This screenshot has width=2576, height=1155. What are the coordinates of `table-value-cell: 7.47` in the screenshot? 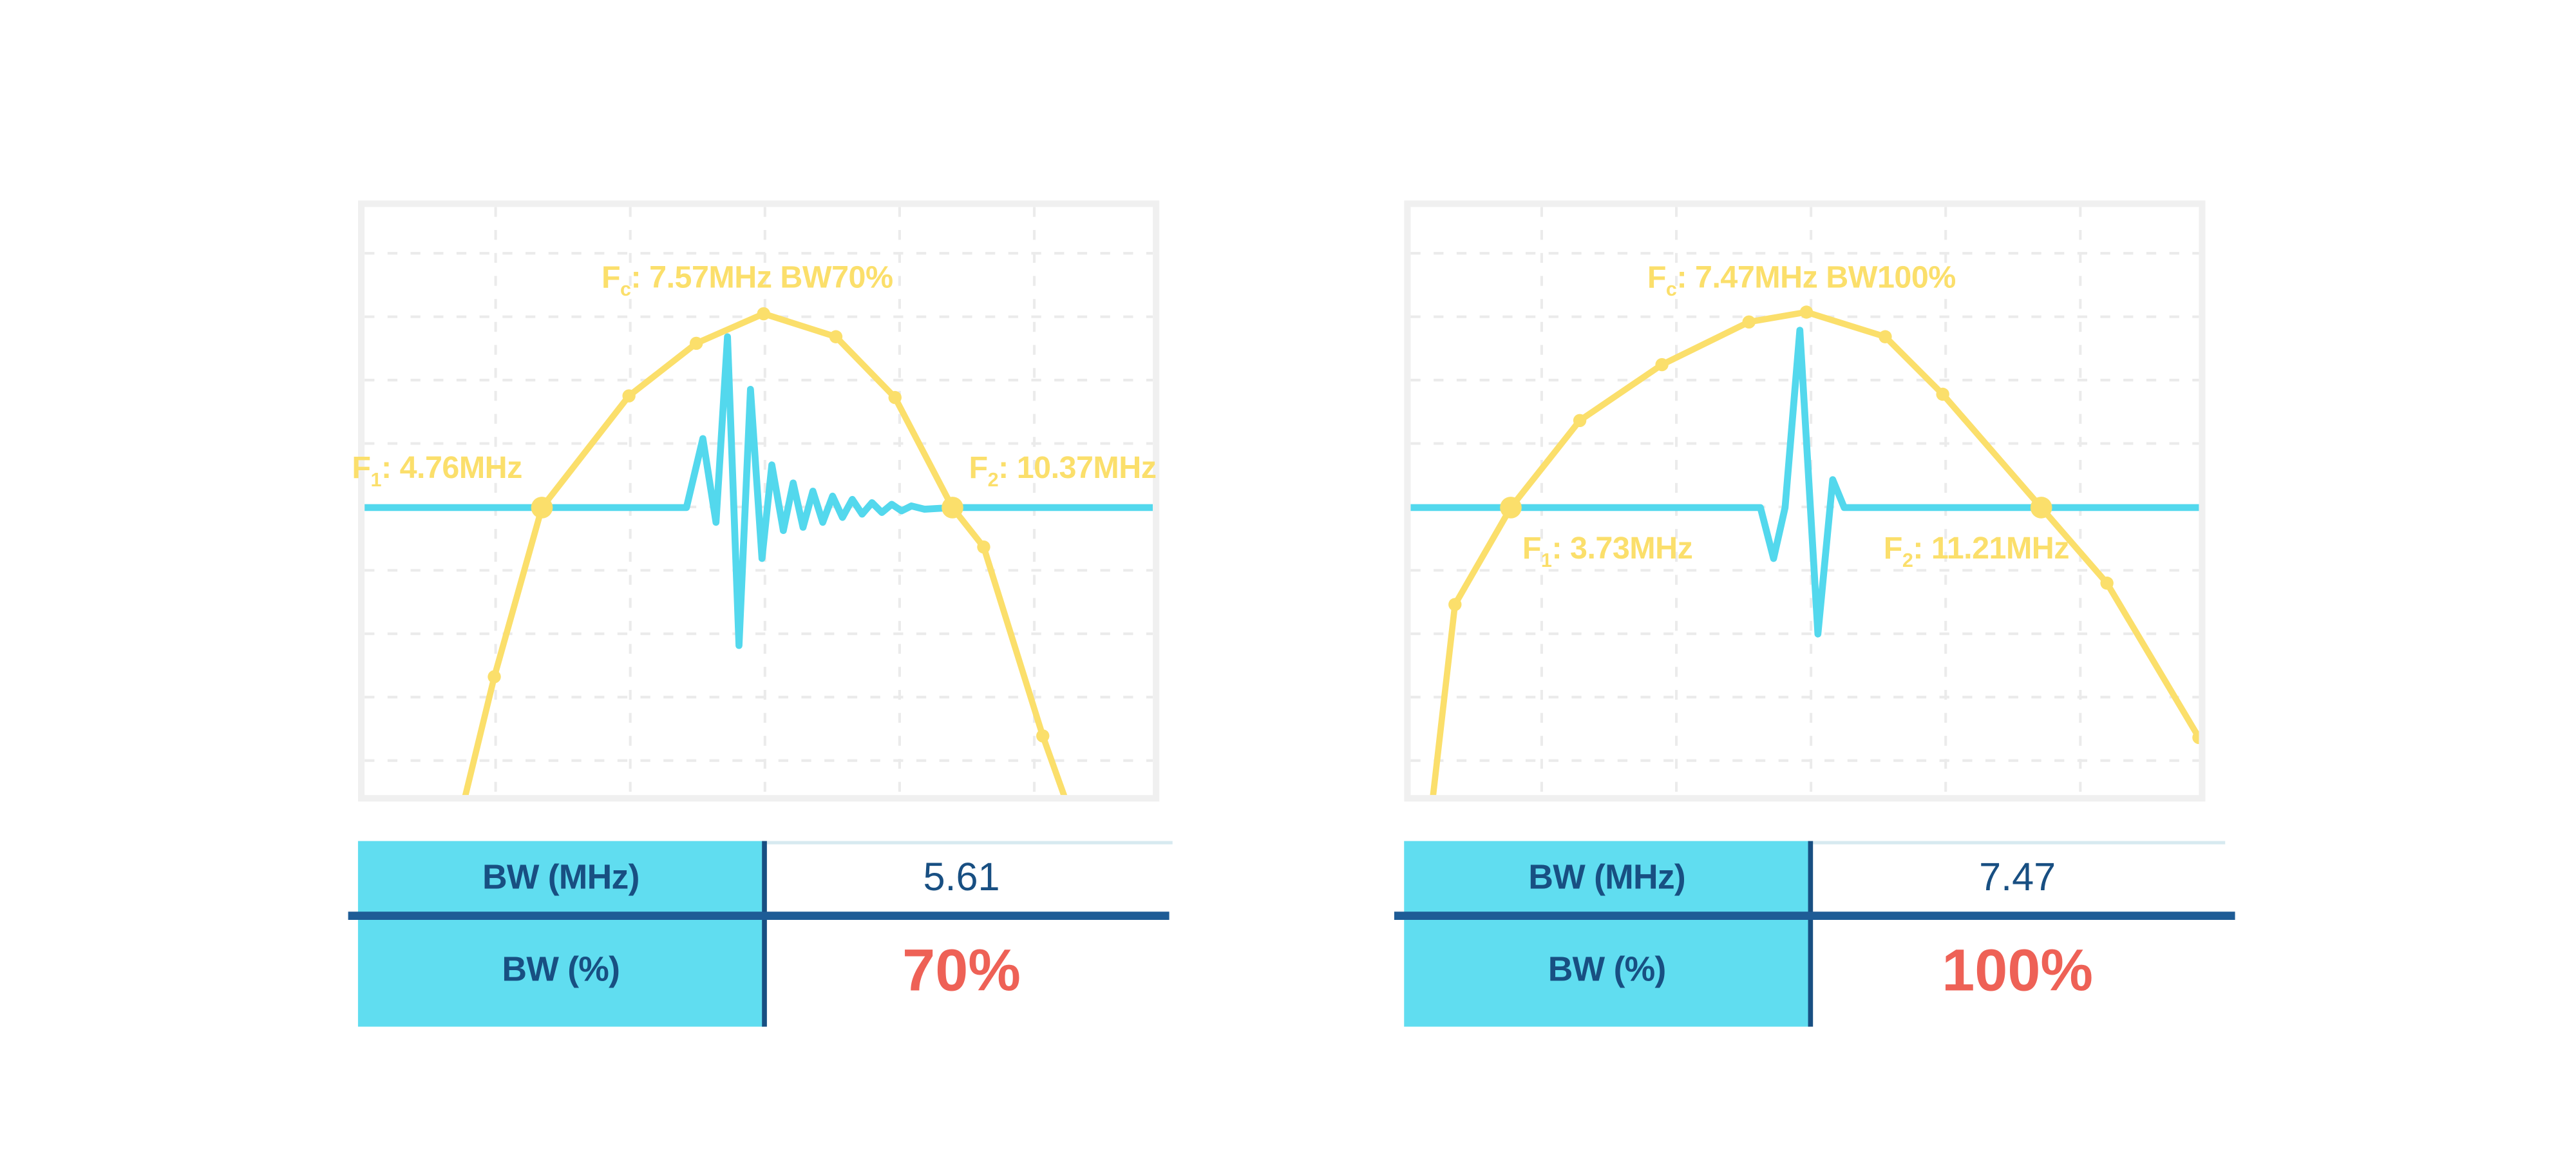 It's located at (2018, 878).